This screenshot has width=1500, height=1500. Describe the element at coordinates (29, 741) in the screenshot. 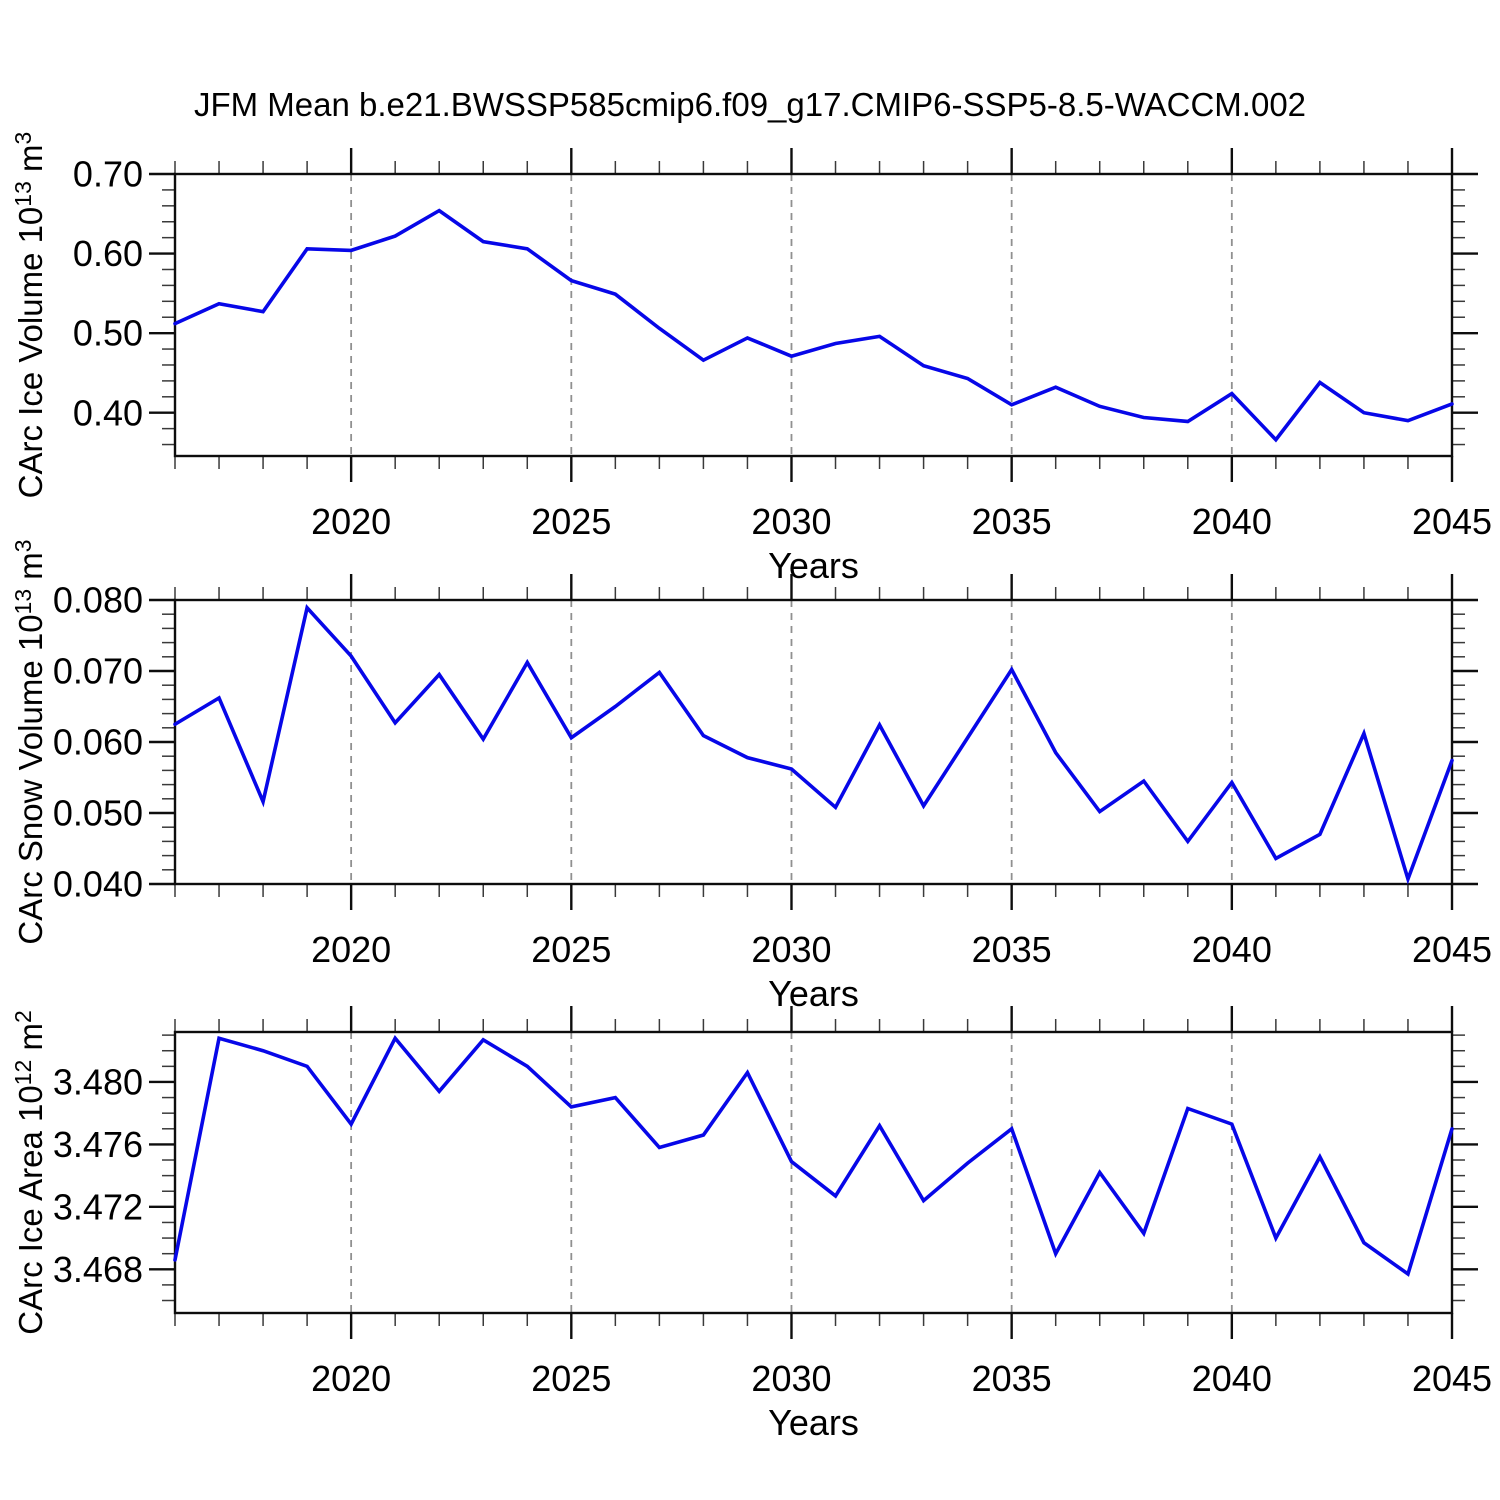

I see `y-axis-title: CArc Snow Volume 1013 m3` at that location.